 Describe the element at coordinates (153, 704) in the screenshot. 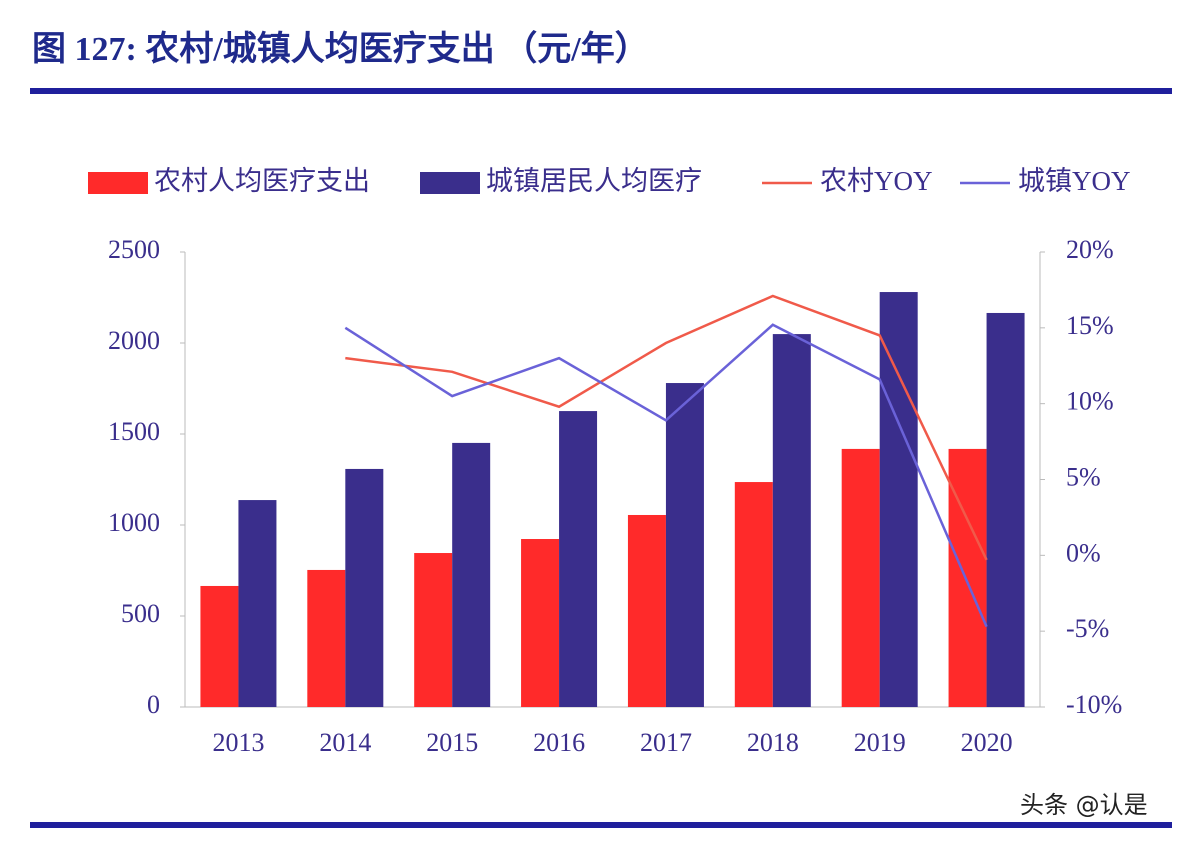

I see `y-tick-label: 0` at that location.